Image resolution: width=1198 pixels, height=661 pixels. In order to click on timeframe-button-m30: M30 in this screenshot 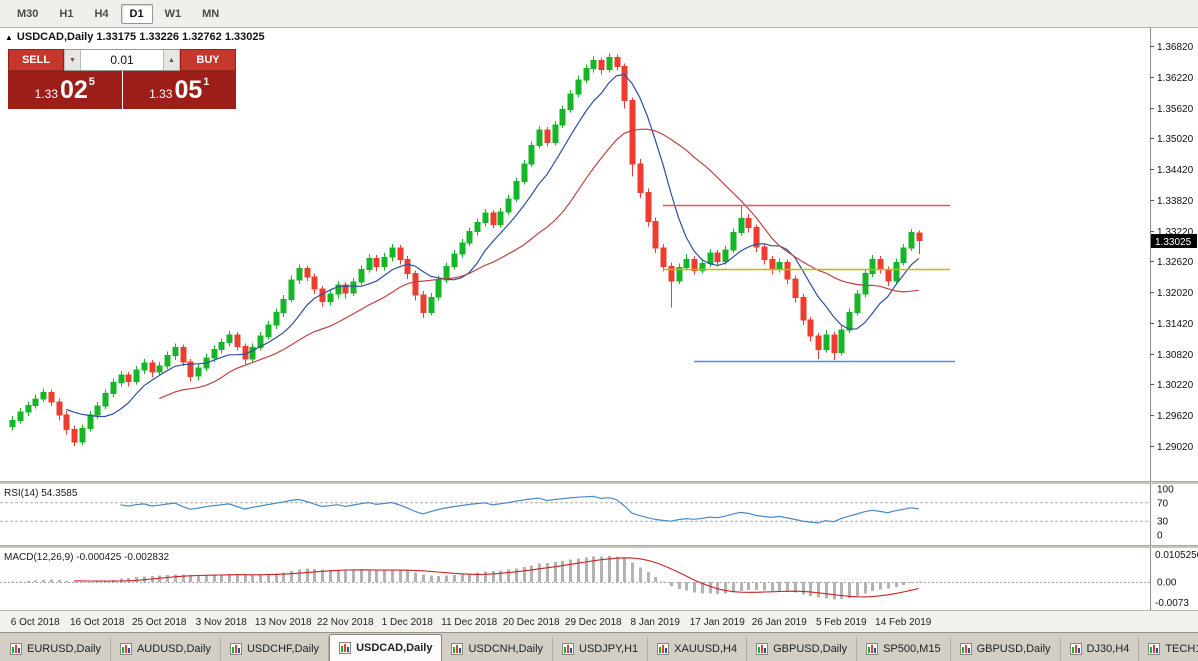, I will do `click(28, 13)`.